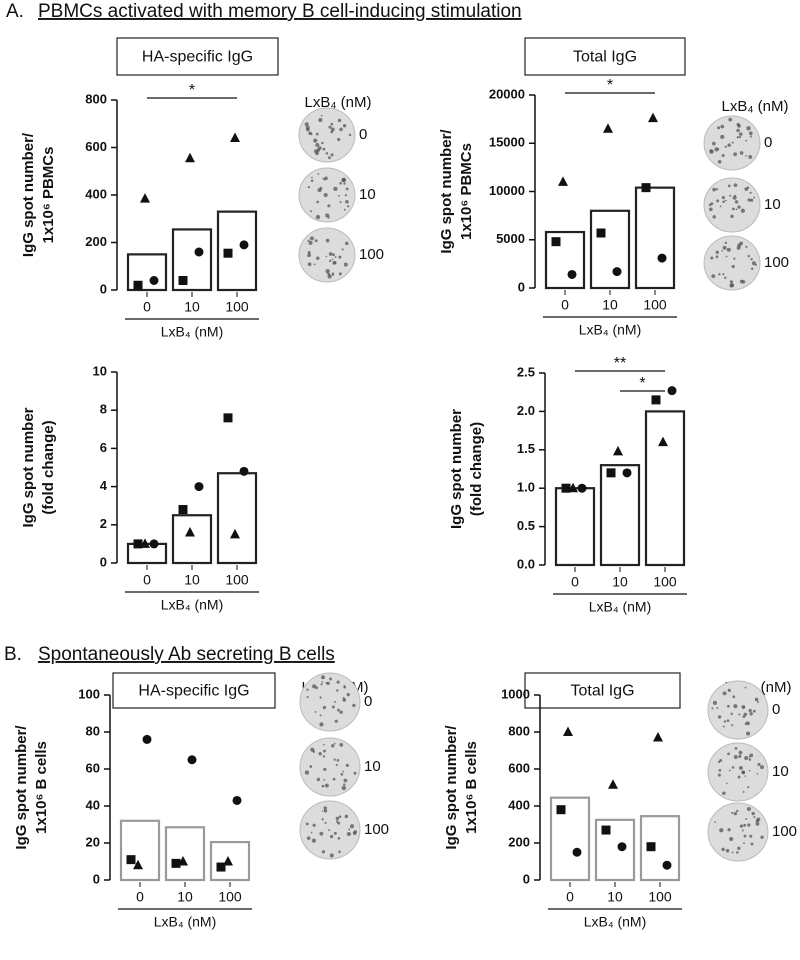  Describe the element at coordinates (784, 831) in the screenshot. I see `well-label: 100` at that location.